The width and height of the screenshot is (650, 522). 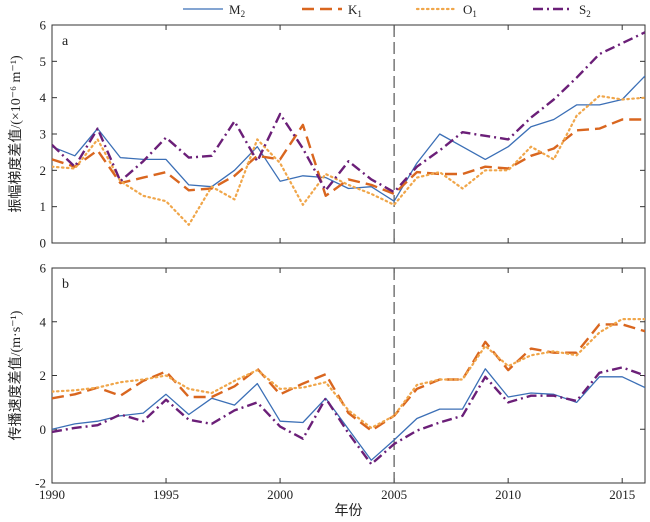 I want to click on panel-label: b, so click(x=65, y=284).